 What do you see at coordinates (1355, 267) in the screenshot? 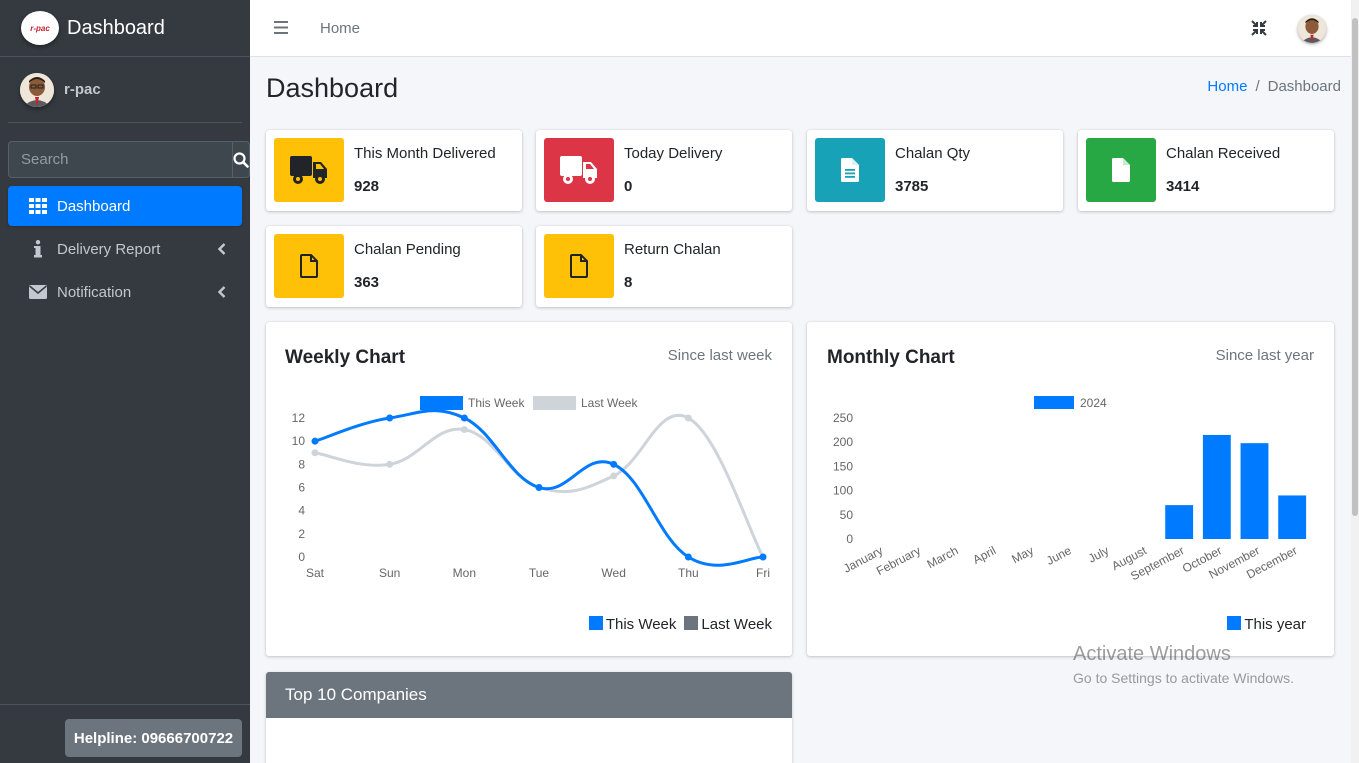
I see `scroll-thumb` at bounding box center [1355, 267].